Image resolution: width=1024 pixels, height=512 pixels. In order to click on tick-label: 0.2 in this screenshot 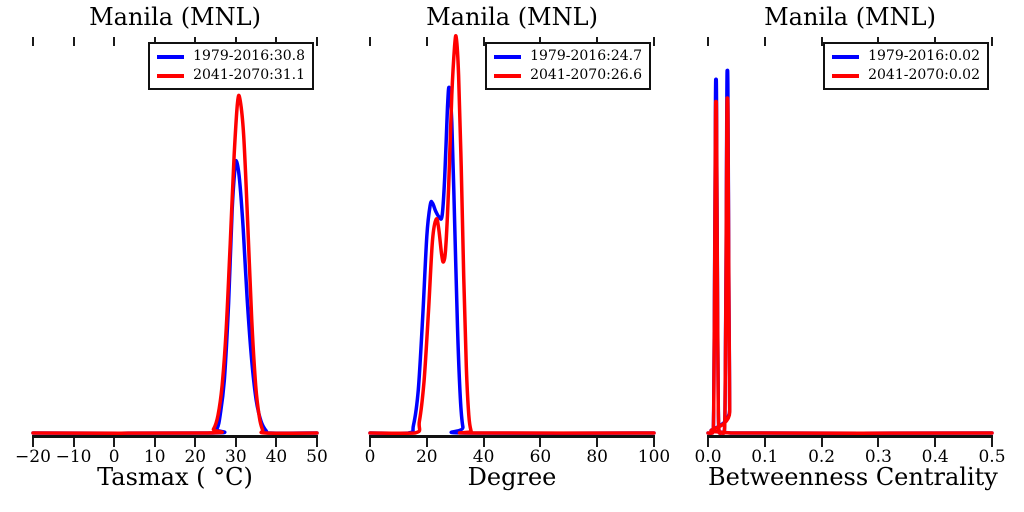, I will do `click(822, 457)`.